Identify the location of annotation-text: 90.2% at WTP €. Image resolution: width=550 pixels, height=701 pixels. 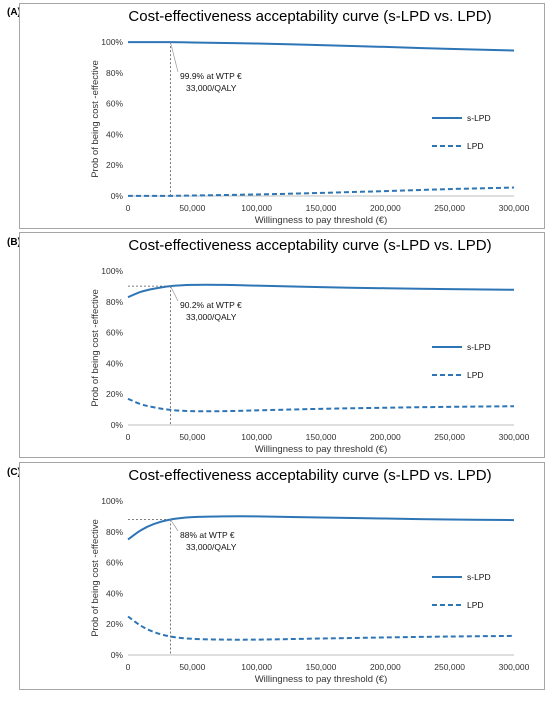
(211, 305).